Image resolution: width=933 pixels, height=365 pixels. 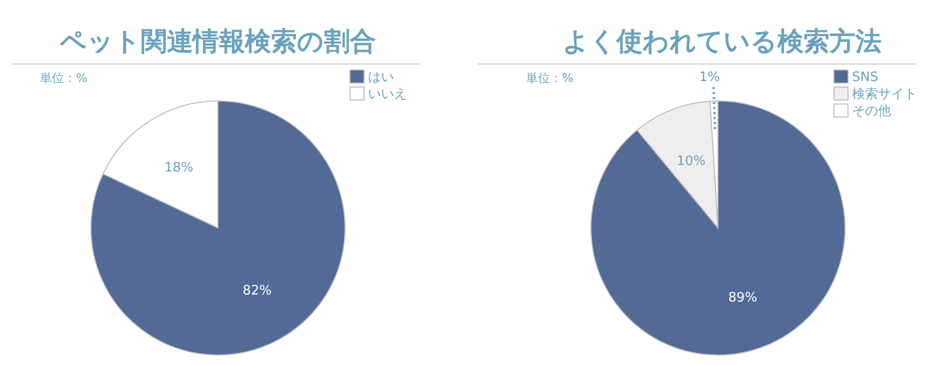 I want to click on legend-label: 検索サイト, so click(x=884, y=94).